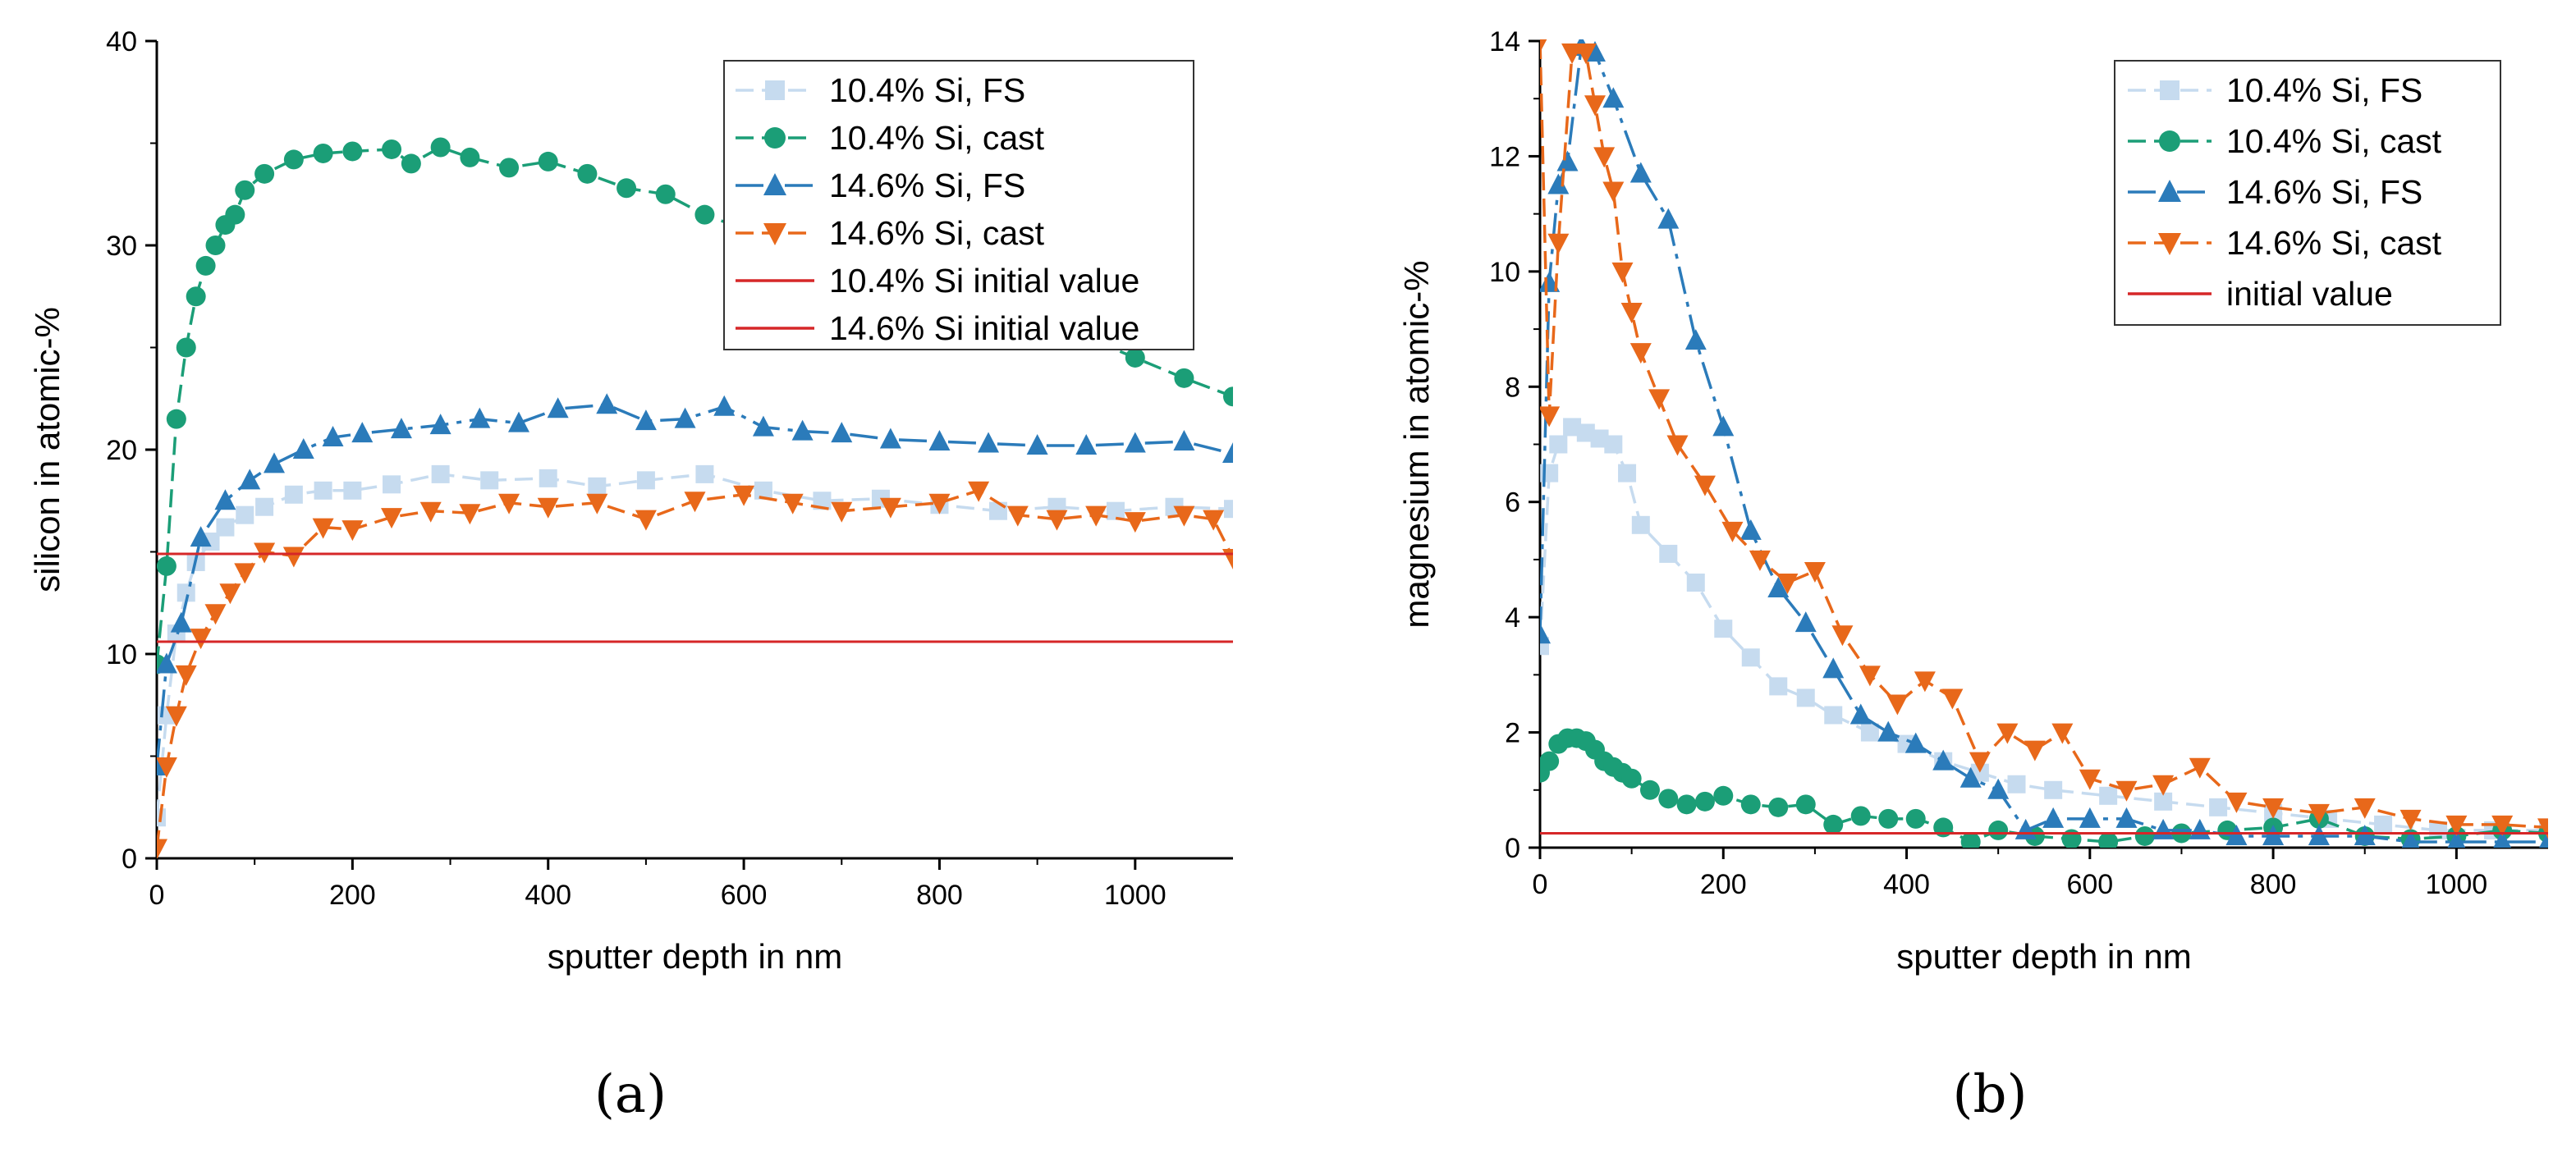 The width and height of the screenshot is (2576, 1157). I want to click on x-tick-label: 400, so click(1907, 884).